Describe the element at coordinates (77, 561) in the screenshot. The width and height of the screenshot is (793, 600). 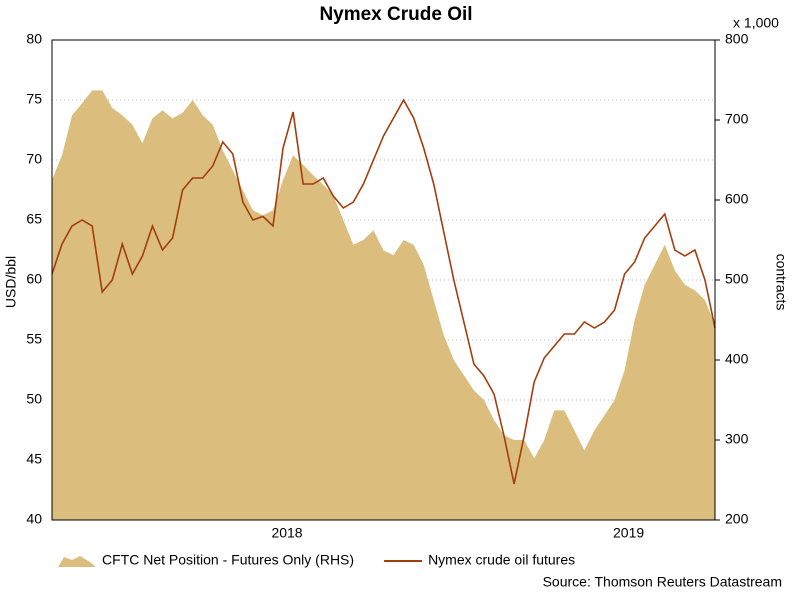
I see `legend-swatch` at that location.